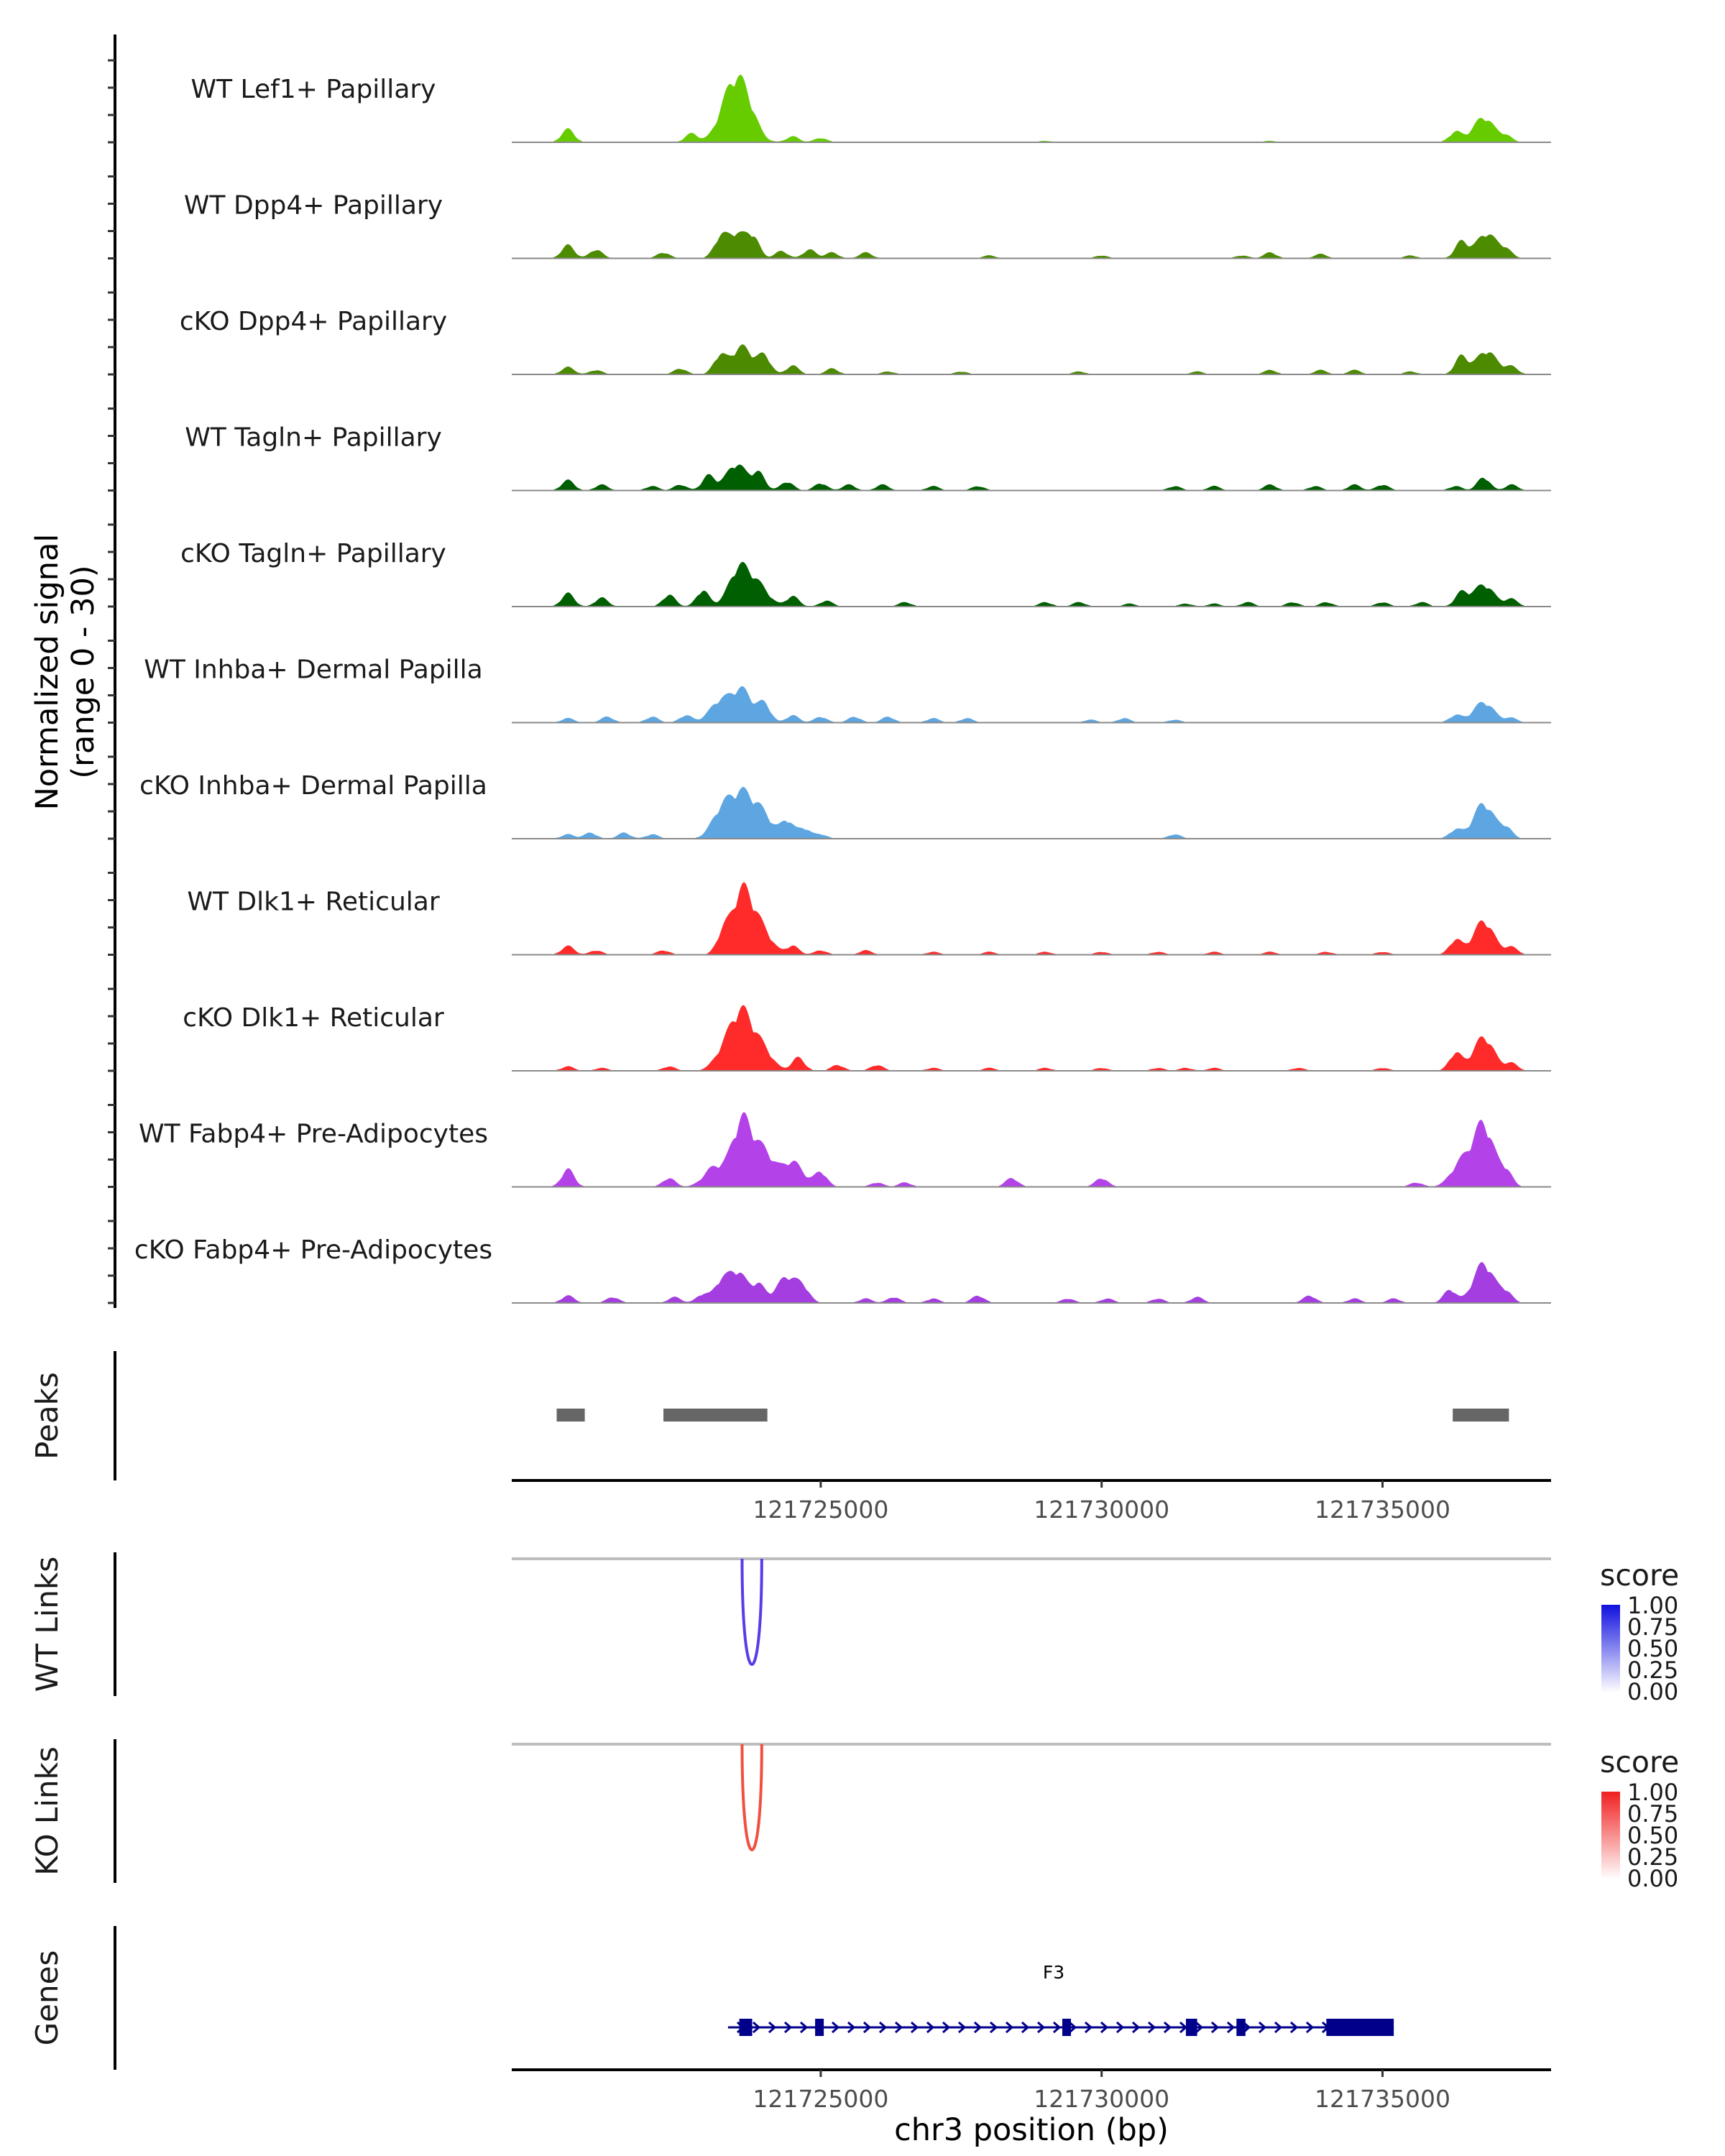  I want to click on track-label: WT Lef1+ Papillary, so click(313, 90).